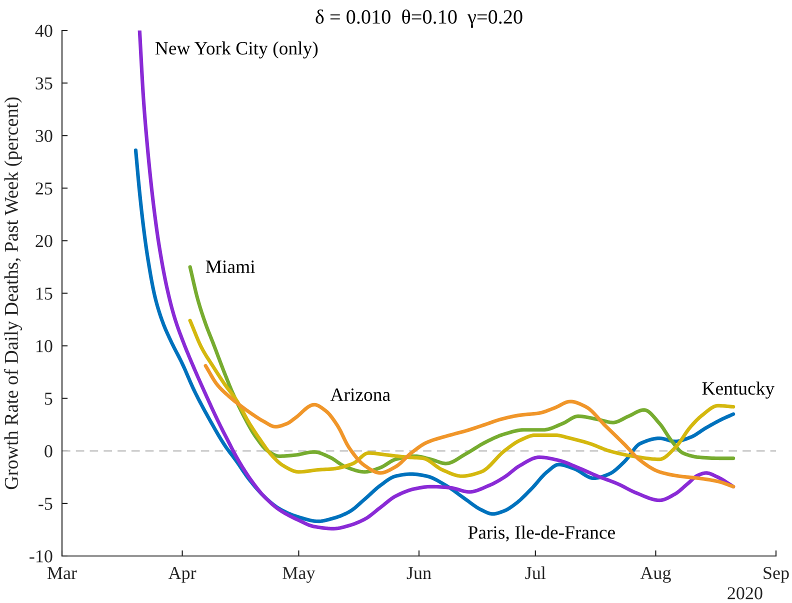 The width and height of the screenshot is (792, 603). Describe the element at coordinates (44, 241) in the screenshot. I see `y-tick-label: 20` at that location.